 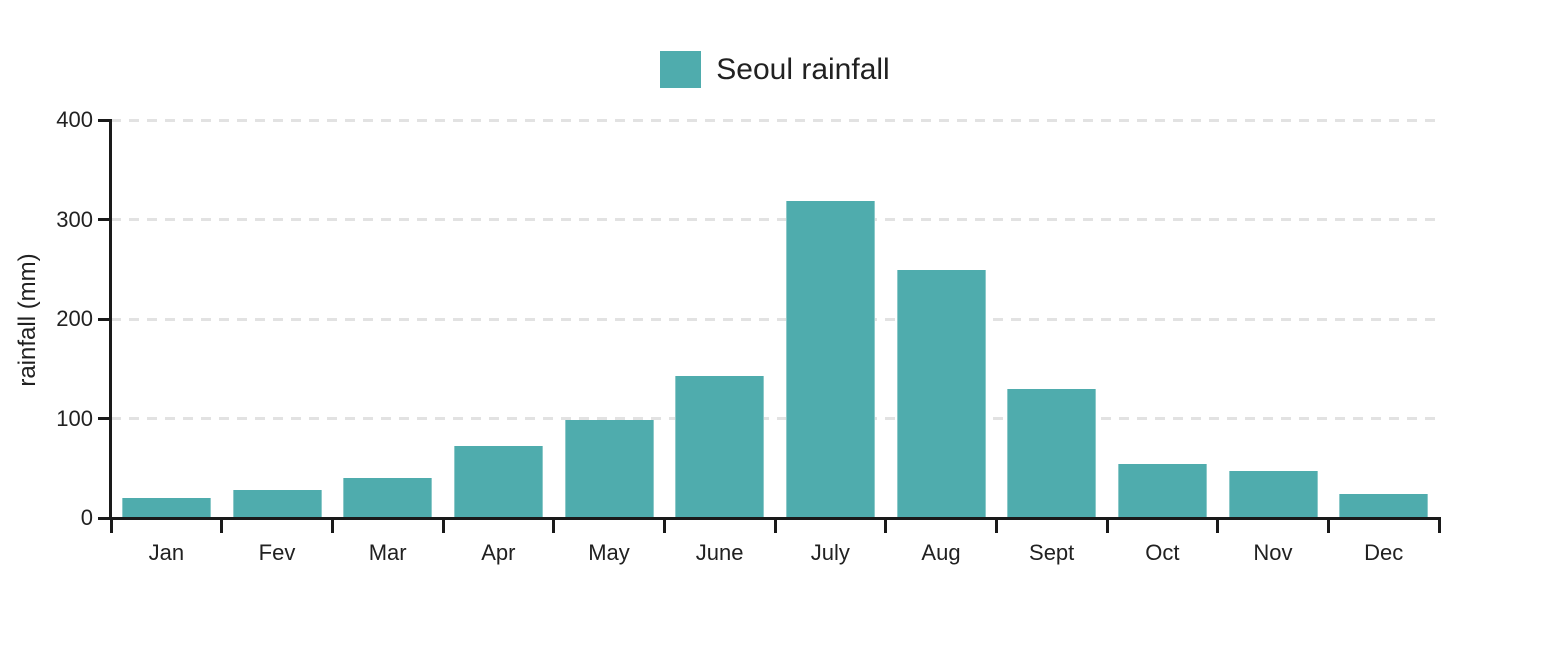 What do you see at coordinates (830, 359) in the screenshot?
I see `bar-july` at bounding box center [830, 359].